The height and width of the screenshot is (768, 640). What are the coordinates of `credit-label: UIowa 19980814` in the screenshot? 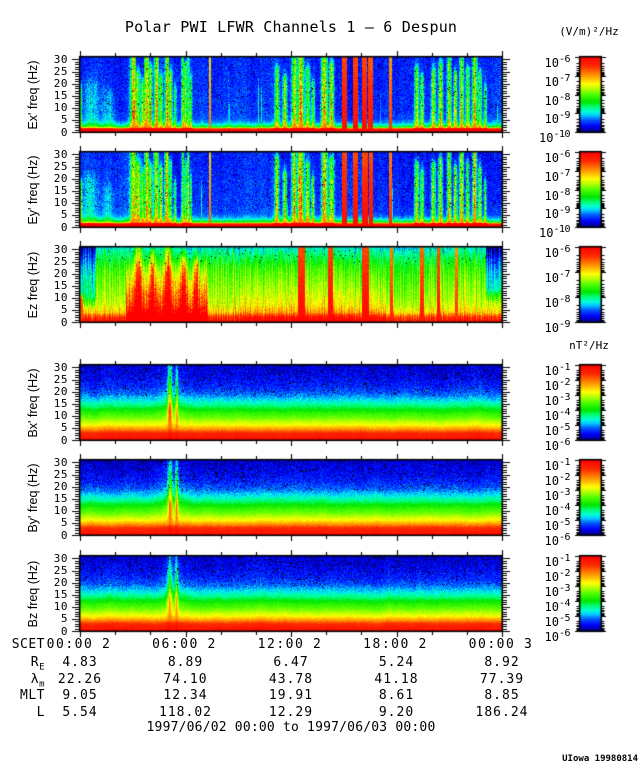 It's located at (600, 759).